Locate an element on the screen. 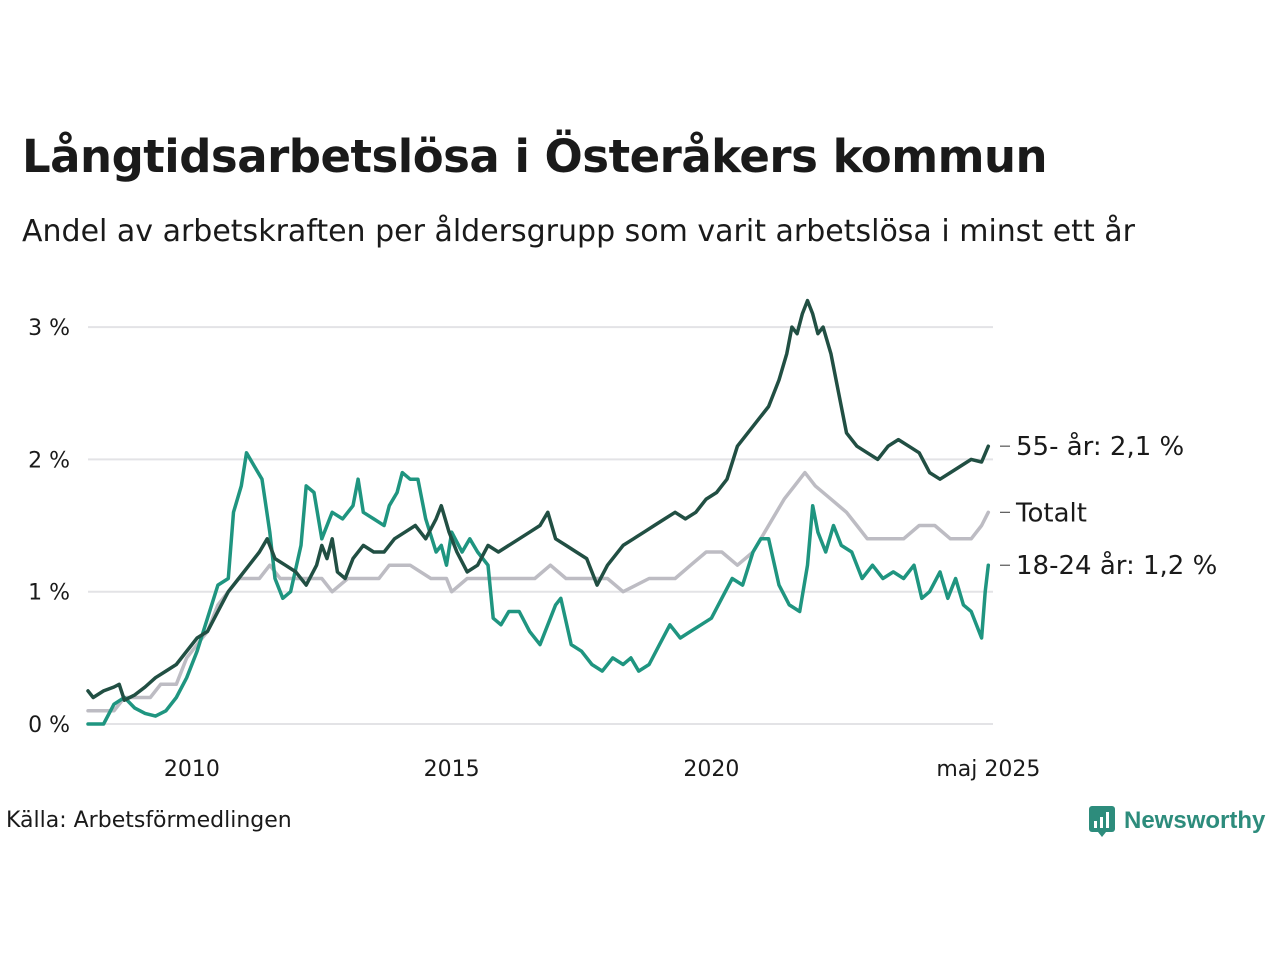 This screenshot has width=1280, height=960. y-tick-label: 1 % is located at coordinates (49, 593).